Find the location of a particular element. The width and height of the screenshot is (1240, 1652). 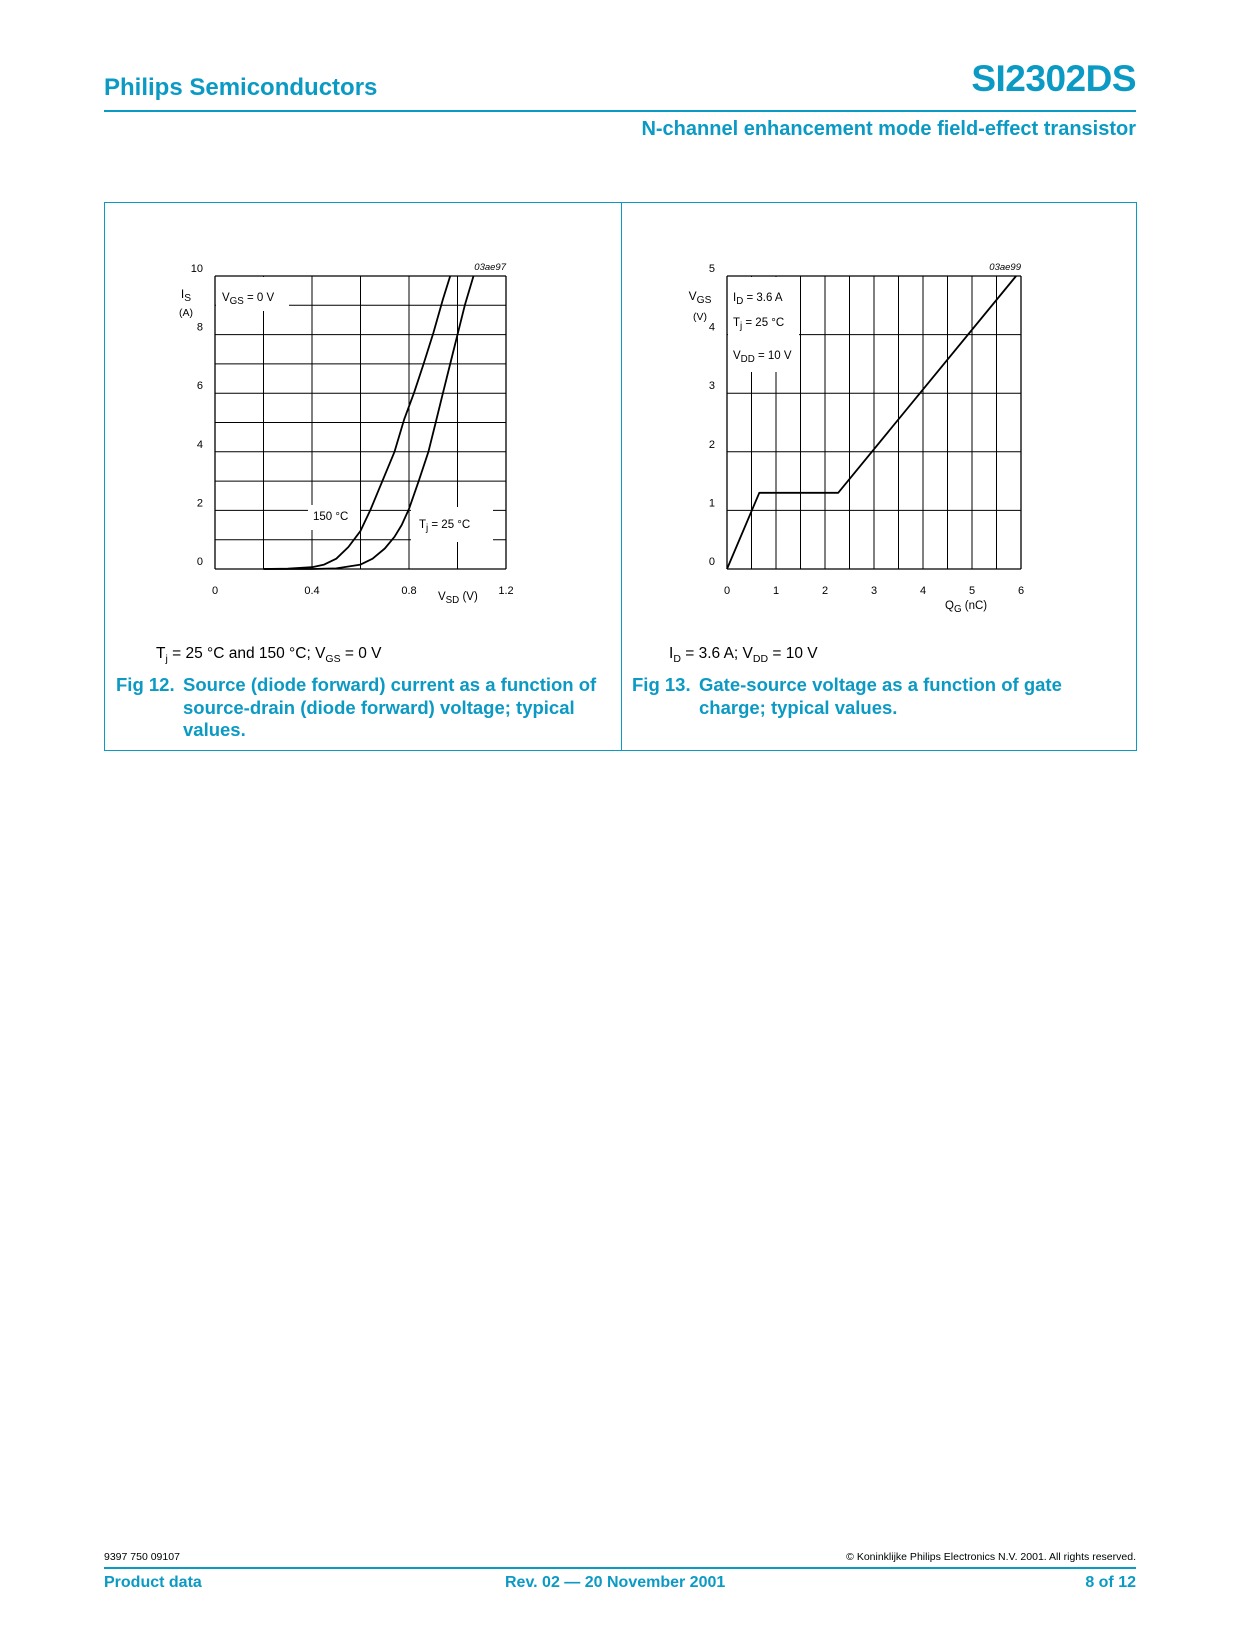

cond-sub: D is located at coordinates (677, 659).